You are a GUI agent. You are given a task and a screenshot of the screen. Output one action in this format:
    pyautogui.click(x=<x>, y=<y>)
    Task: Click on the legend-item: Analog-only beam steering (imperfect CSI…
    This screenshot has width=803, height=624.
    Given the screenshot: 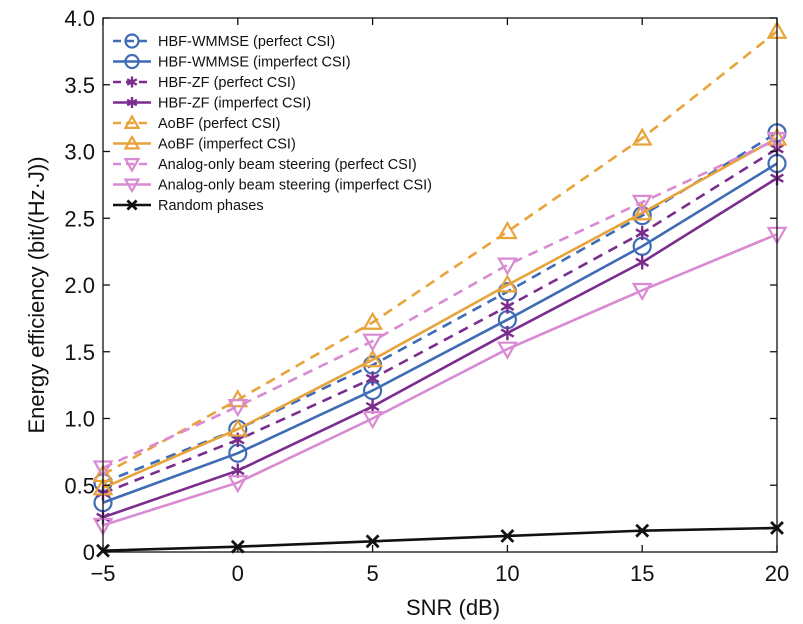 What is the action you would take?
    pyautogui.click(x=272, y=186)
    